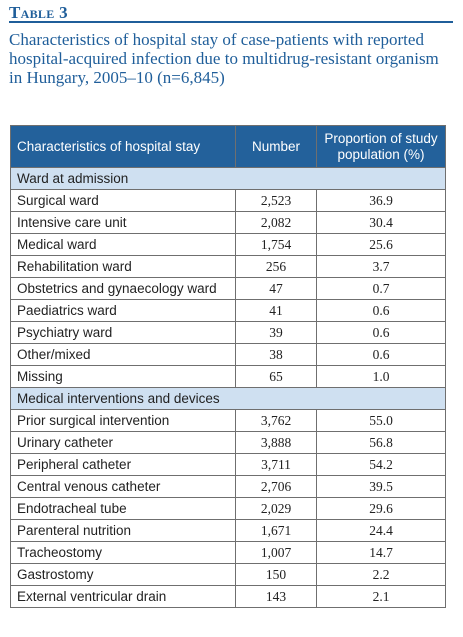  I want to click on row-number: 2,082, so click(276, 222).